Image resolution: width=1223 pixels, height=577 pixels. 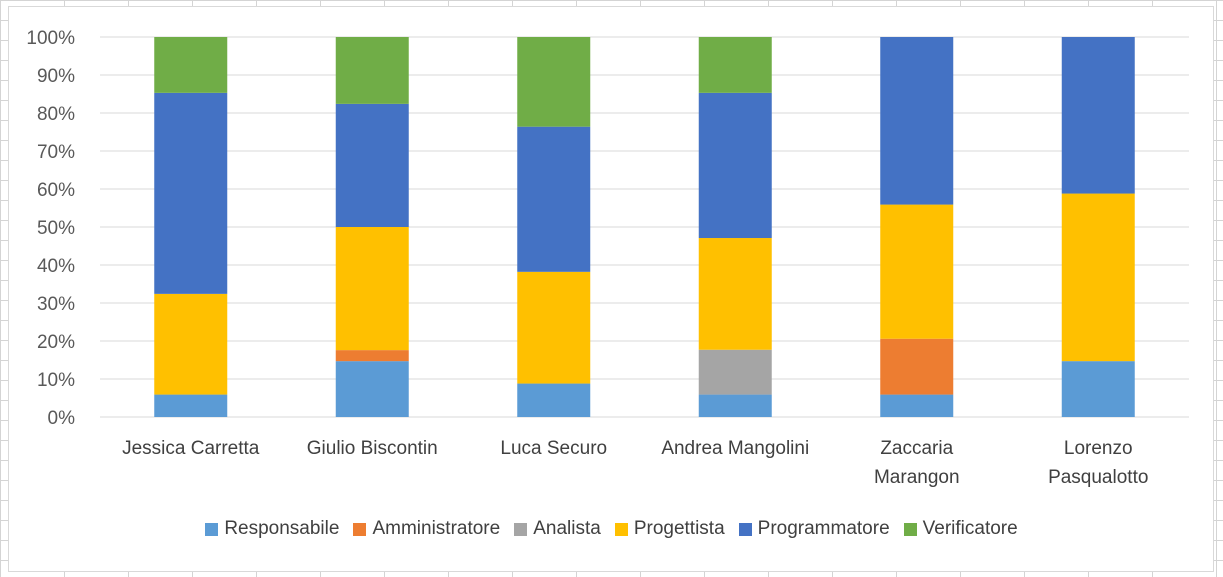 What do you see at coordinates (56, 152) in the screenshot?
I see `y-tick-label: 70%` at bounding box center [56, 152].